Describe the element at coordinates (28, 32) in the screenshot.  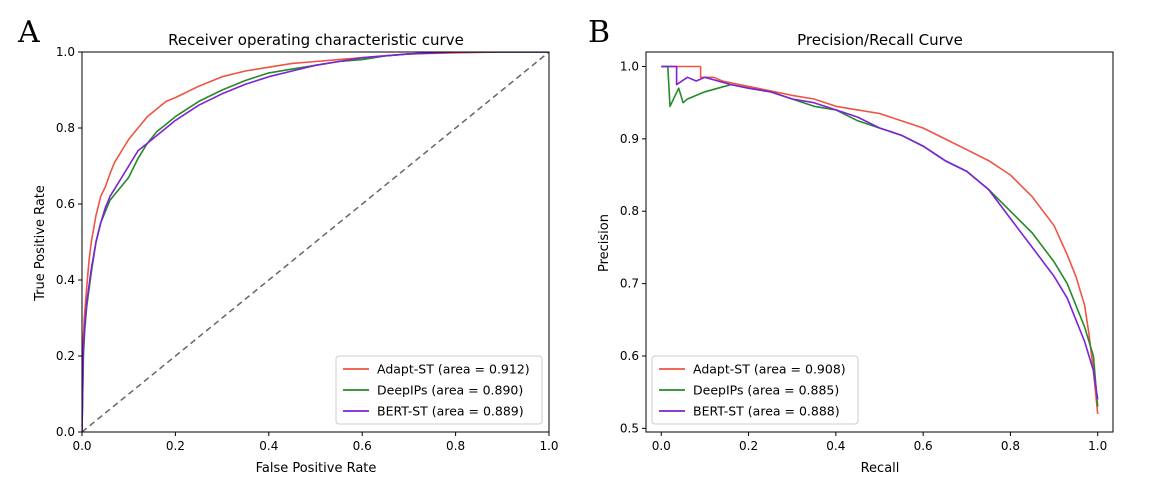
I see `panel-letter-a: A` at that location.